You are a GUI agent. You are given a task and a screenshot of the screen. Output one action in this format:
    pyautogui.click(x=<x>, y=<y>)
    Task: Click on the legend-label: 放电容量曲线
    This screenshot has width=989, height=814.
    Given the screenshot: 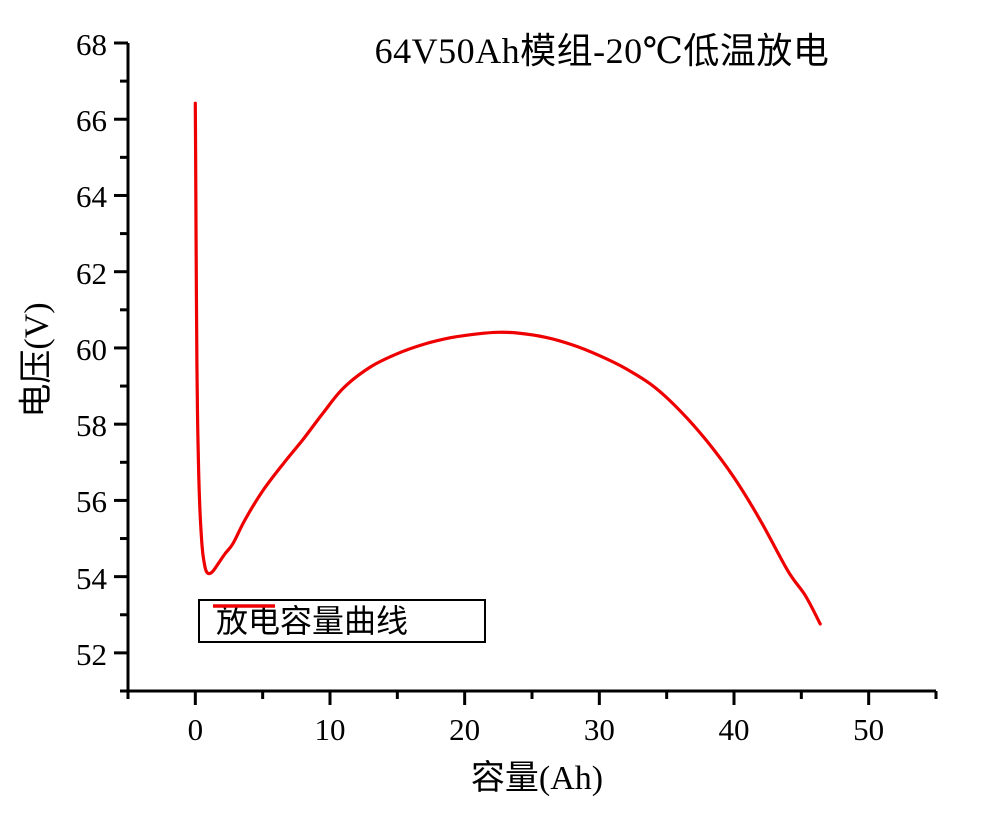 What is the action you would take?
    pyautogui.click(x=312, y=621)
    